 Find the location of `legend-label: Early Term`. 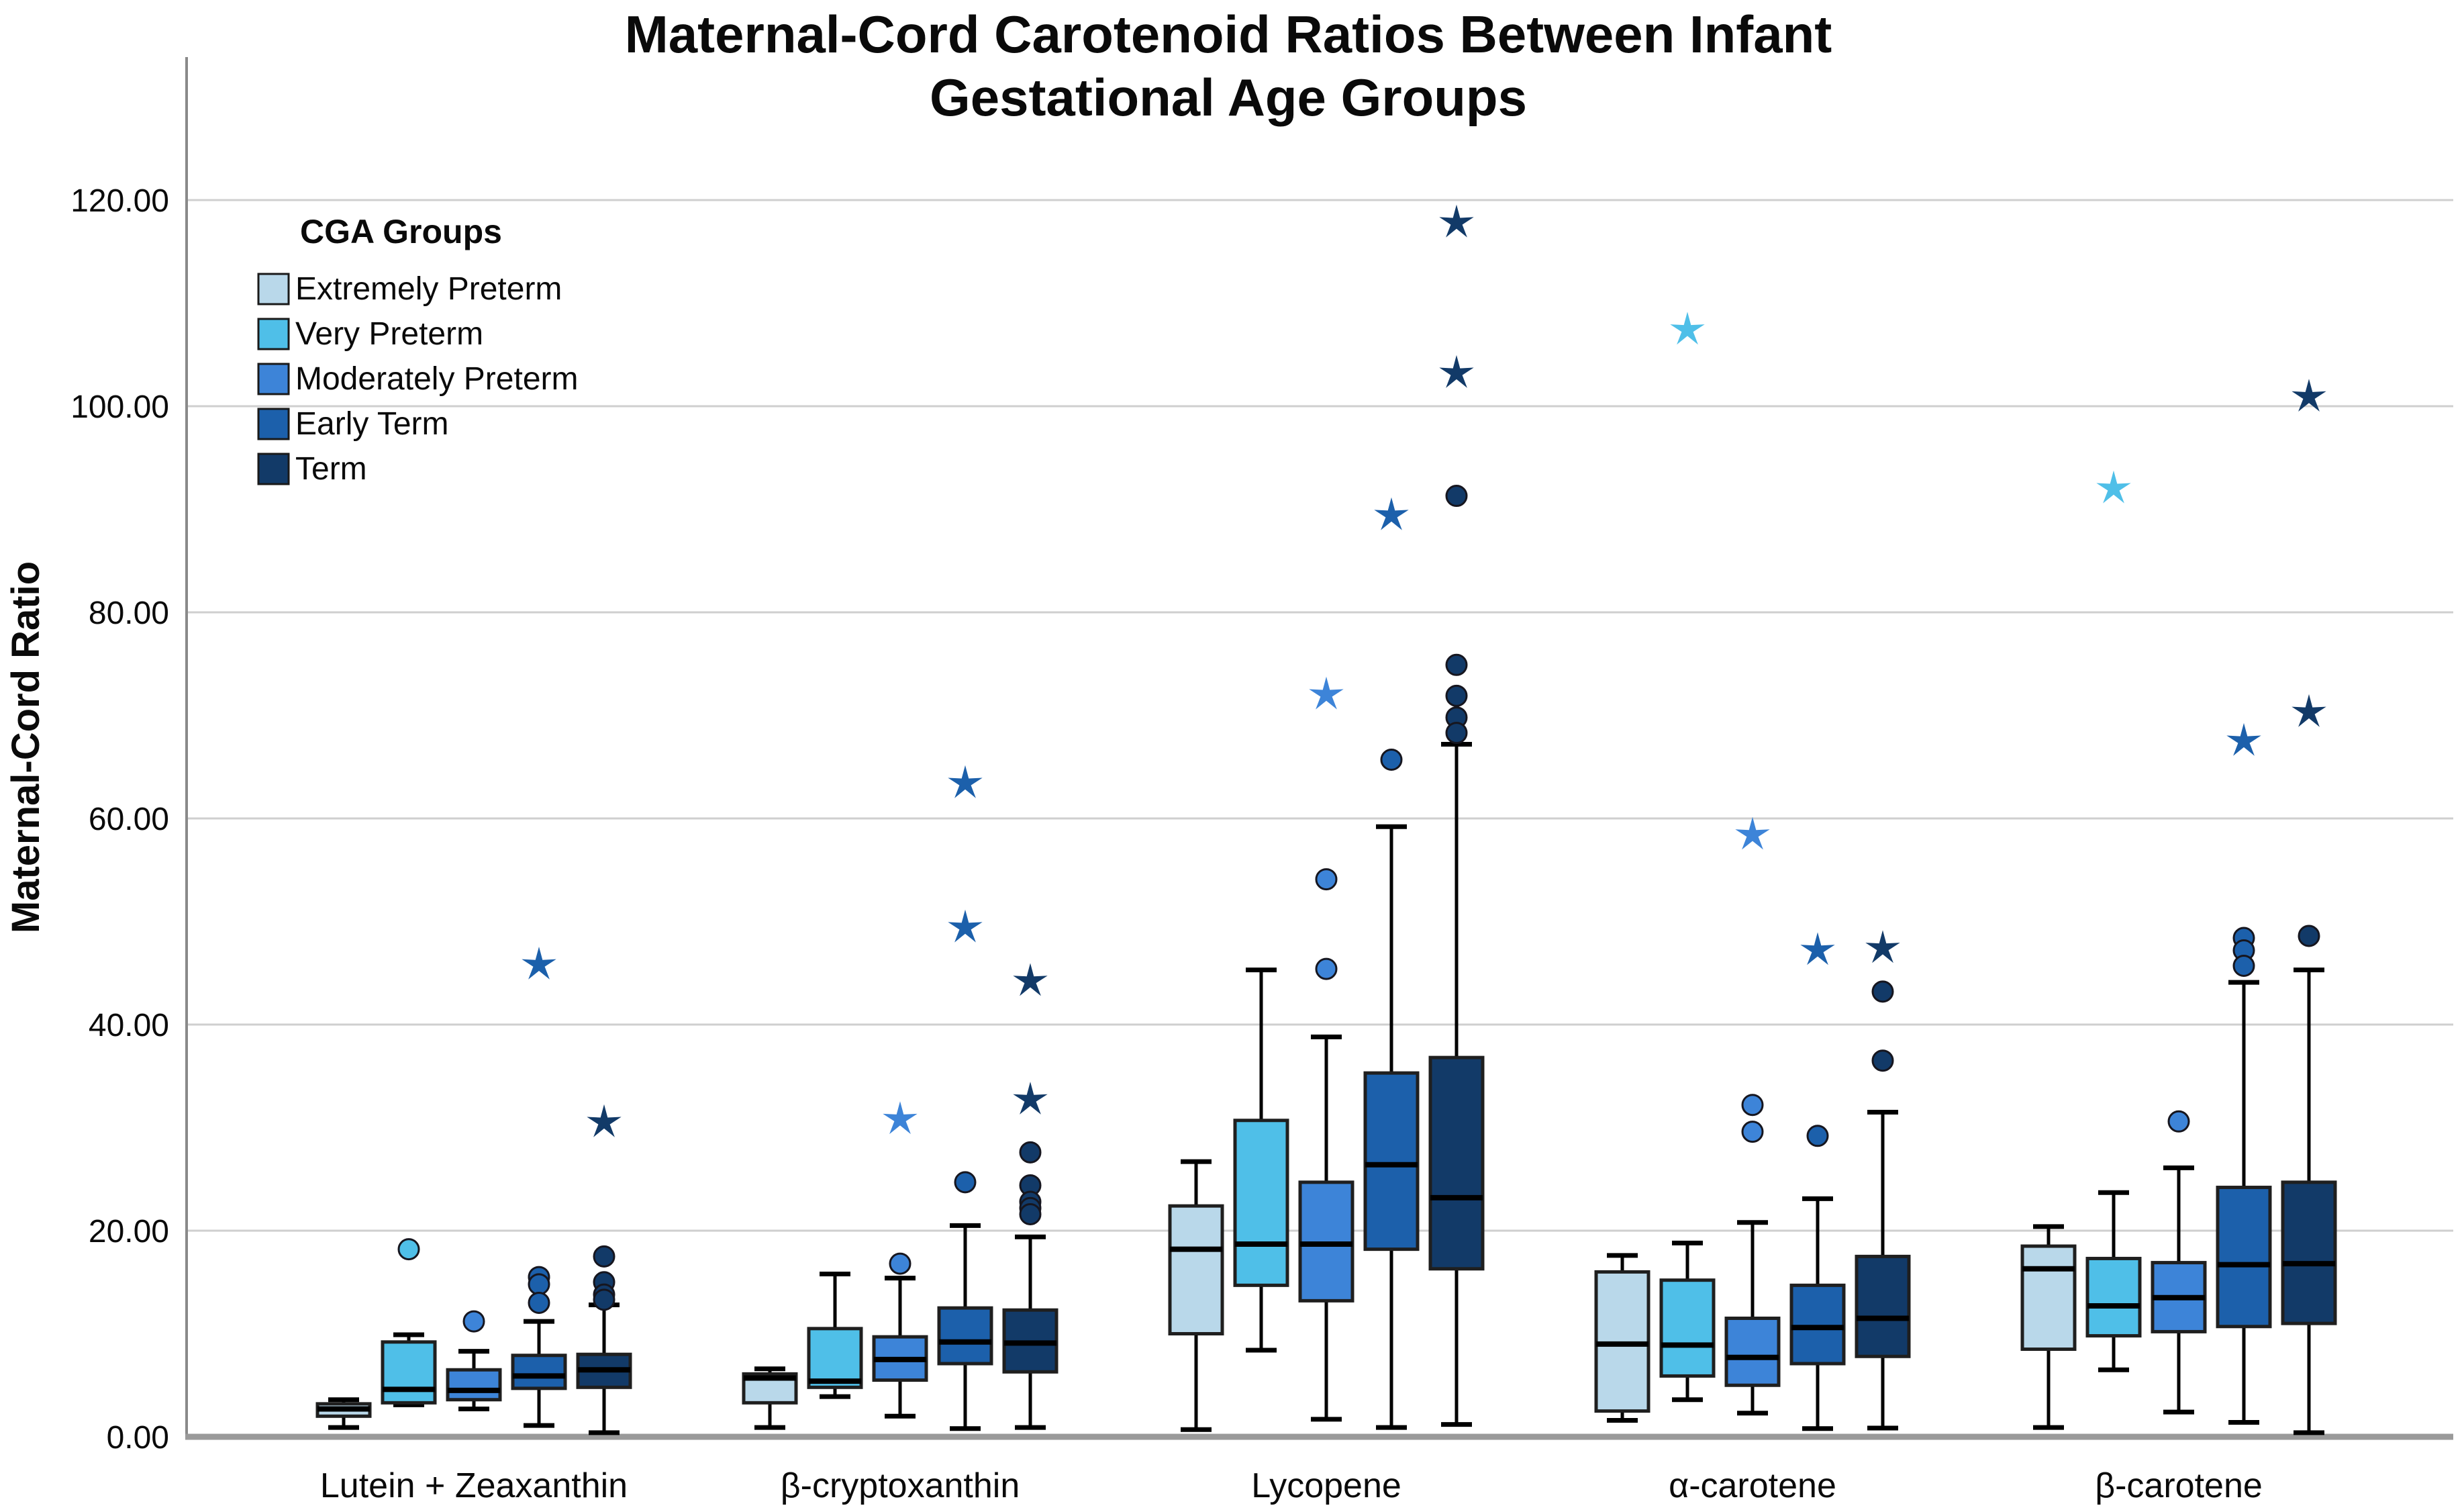

legend-label: Early Term is located at coordinates (372, 424).